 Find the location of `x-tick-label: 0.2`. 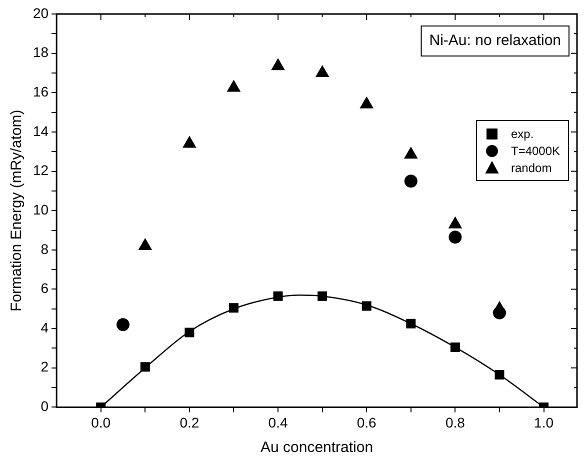

x-tick-label: 0.2 is located at coordinates (190, 422).